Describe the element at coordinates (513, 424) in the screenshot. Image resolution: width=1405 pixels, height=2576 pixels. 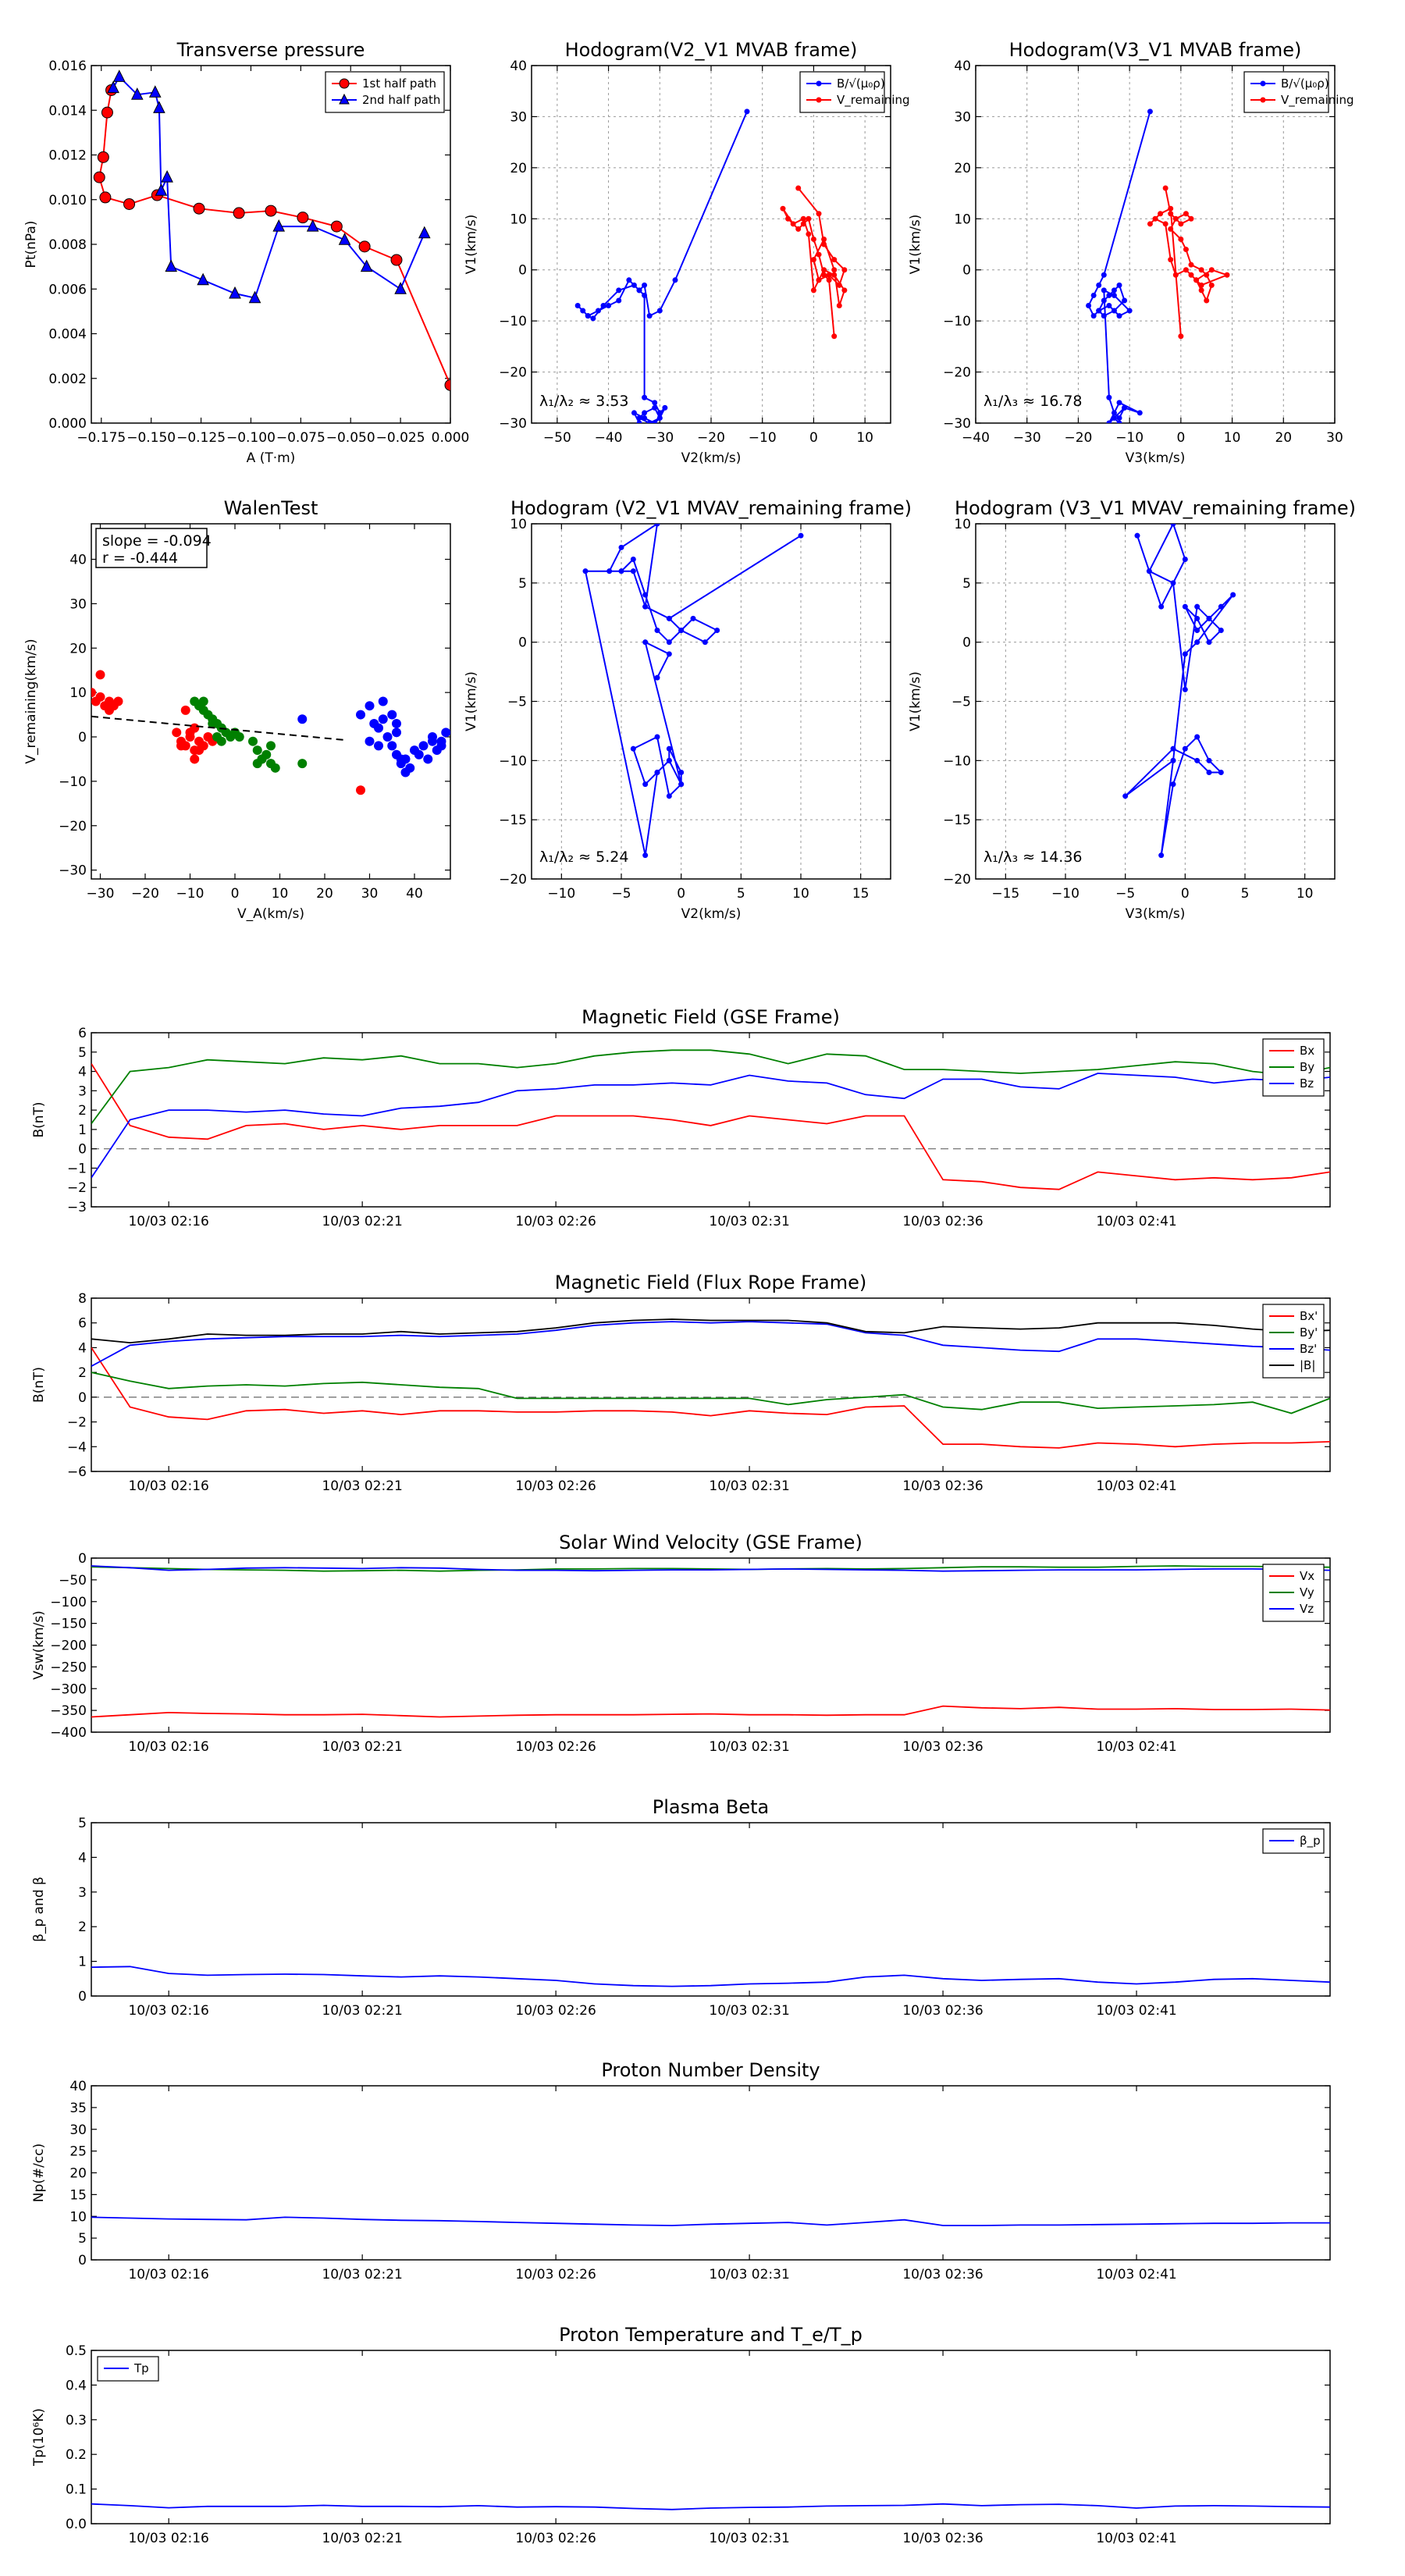
I see `y-tick-label: −30` at that location.